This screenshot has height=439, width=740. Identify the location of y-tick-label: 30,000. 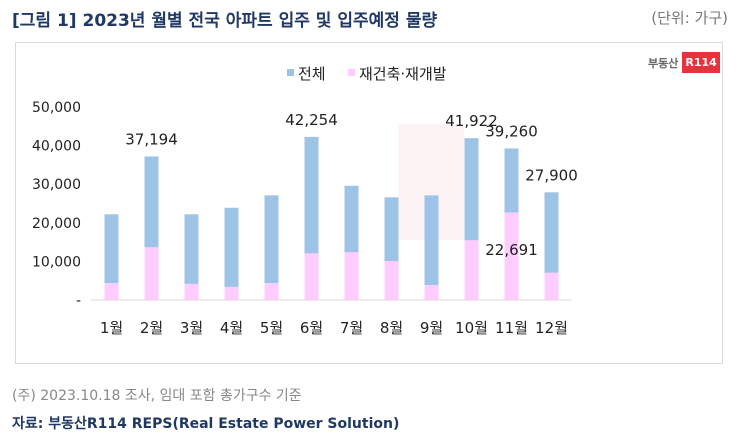
(56, 185).